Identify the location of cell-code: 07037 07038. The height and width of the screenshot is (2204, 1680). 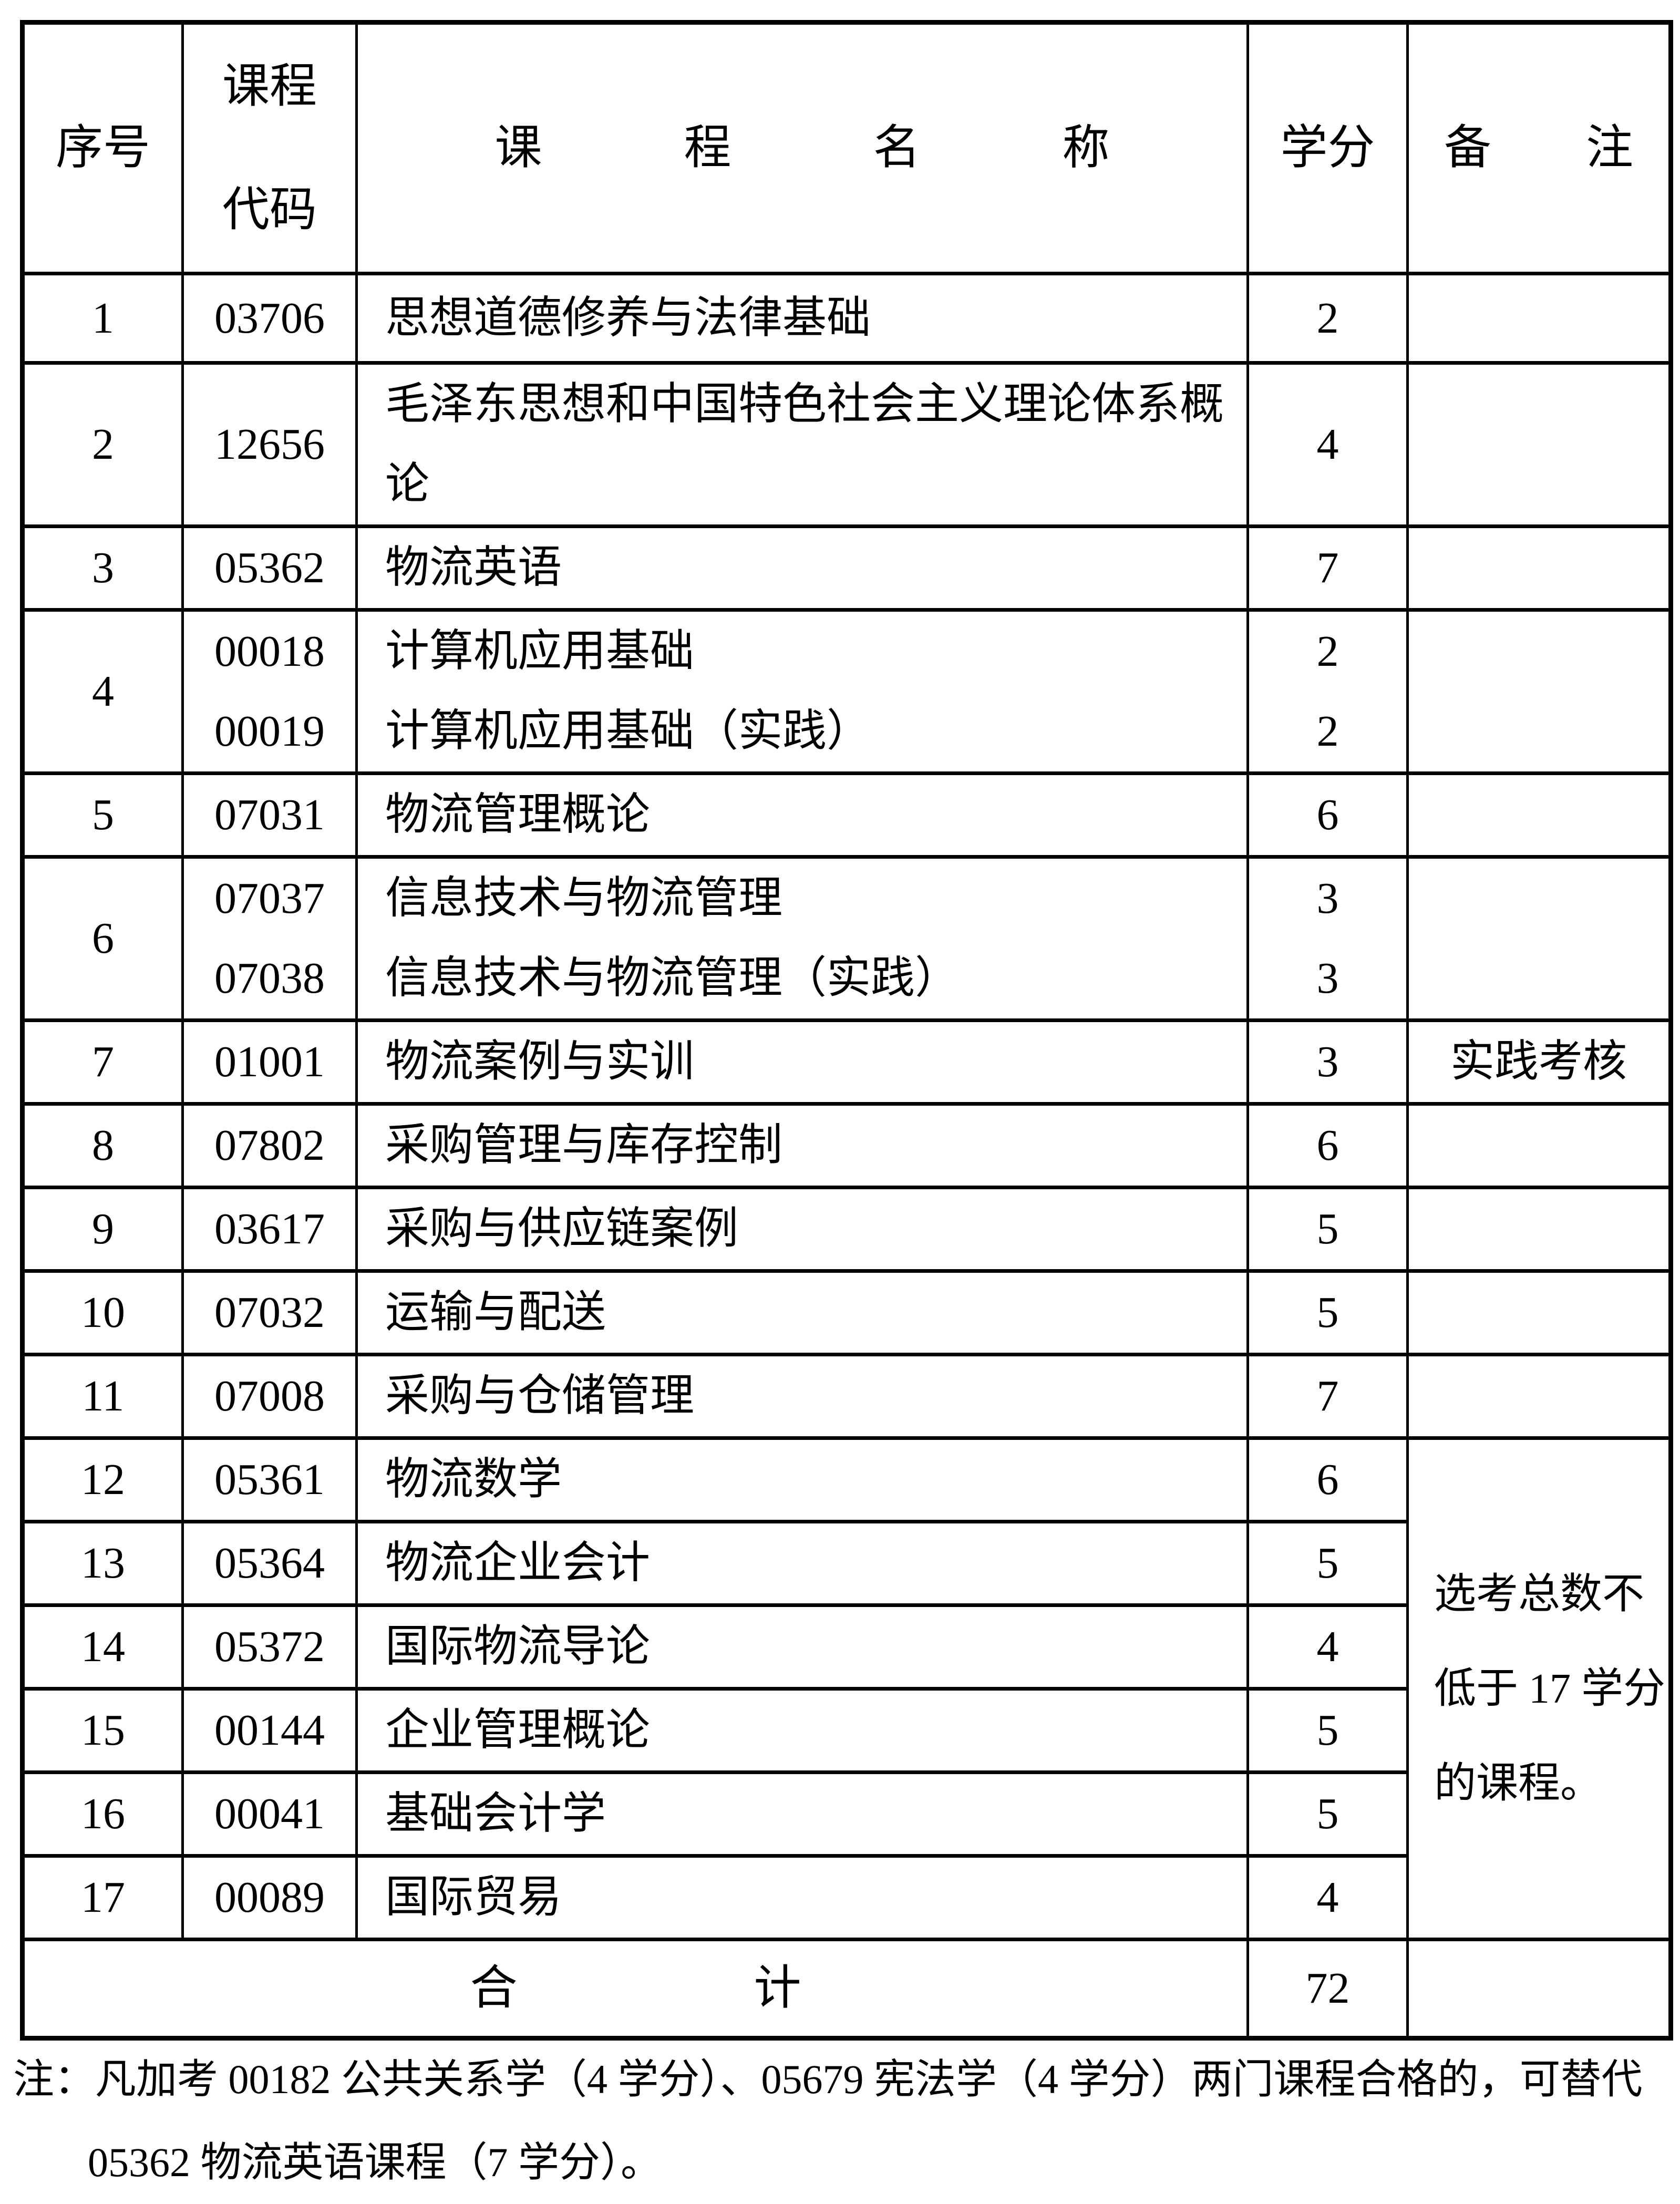
(269, 938).